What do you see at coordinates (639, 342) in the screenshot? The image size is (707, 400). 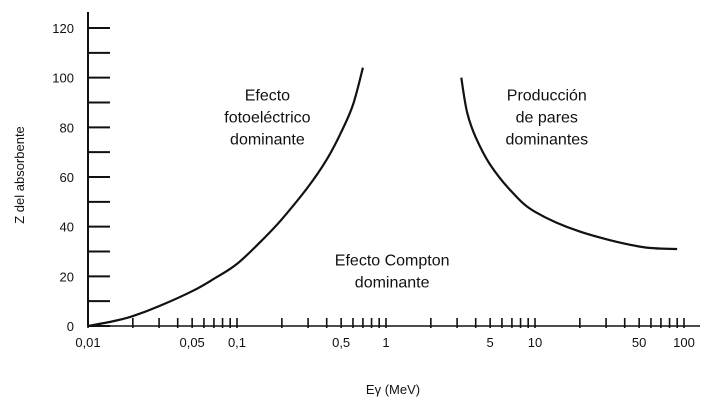 I see `x-tick-label: 50` at bounding box center [639, 342].